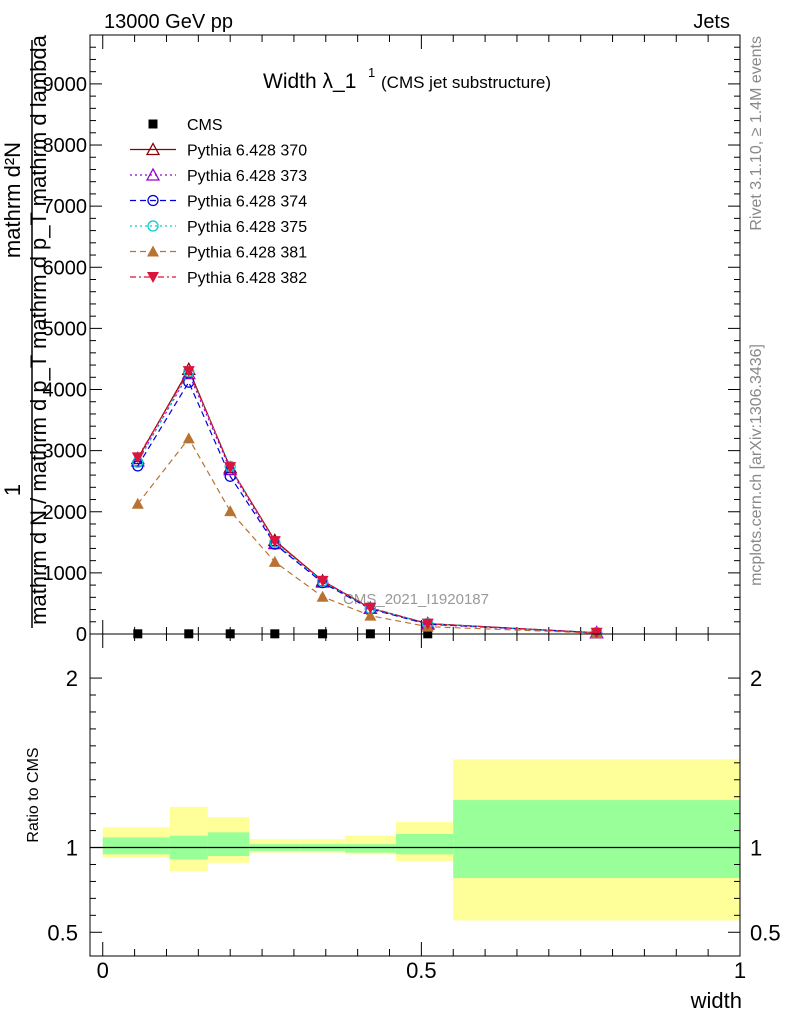 The width and height of the screenshot is (786, 1024). What do you see at coordinates (247, 202) in the screenshot?
I see `legend-label: Pythia 6.428 374` at bounding box center [247, 202].